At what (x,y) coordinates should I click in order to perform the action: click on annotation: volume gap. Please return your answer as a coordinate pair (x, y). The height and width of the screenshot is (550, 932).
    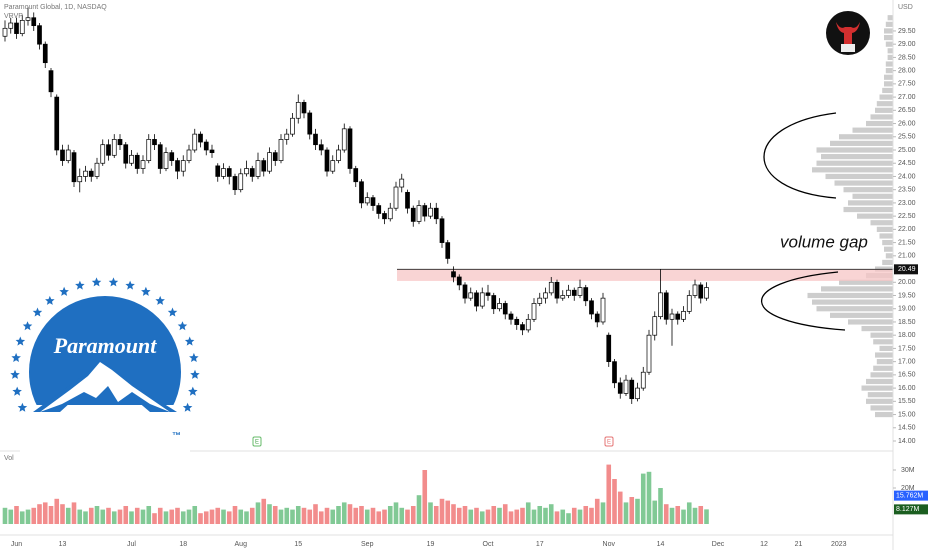
    Looking at the image, I should click on (824, 241).